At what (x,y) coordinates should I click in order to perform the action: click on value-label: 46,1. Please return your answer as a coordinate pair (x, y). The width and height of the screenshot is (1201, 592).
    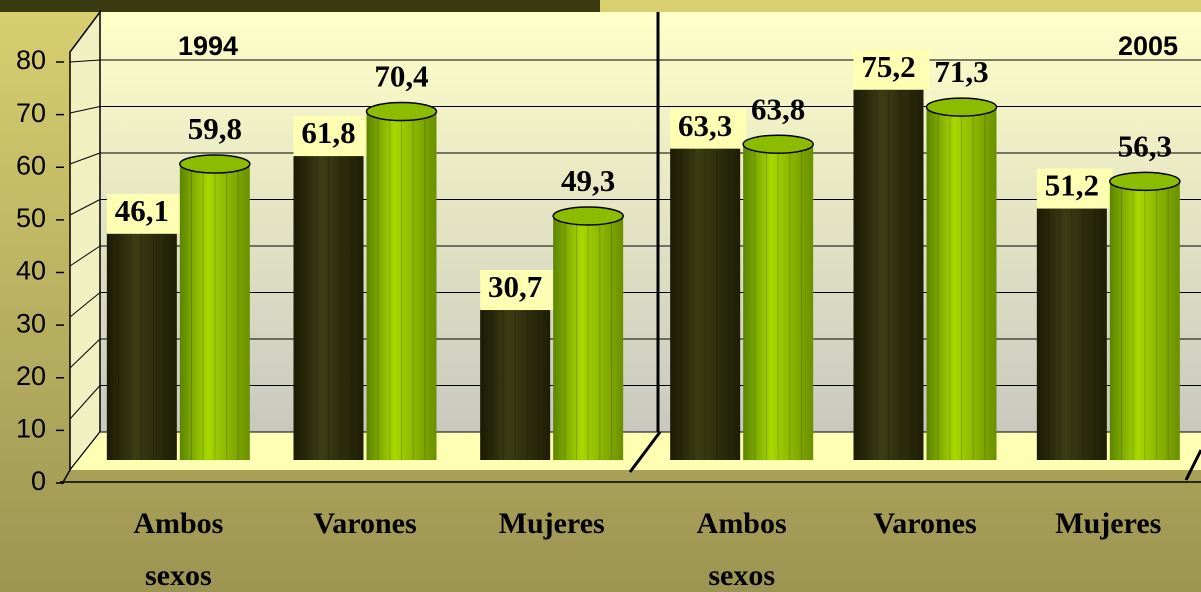
    Looking at the image, I should click on (142, 210).